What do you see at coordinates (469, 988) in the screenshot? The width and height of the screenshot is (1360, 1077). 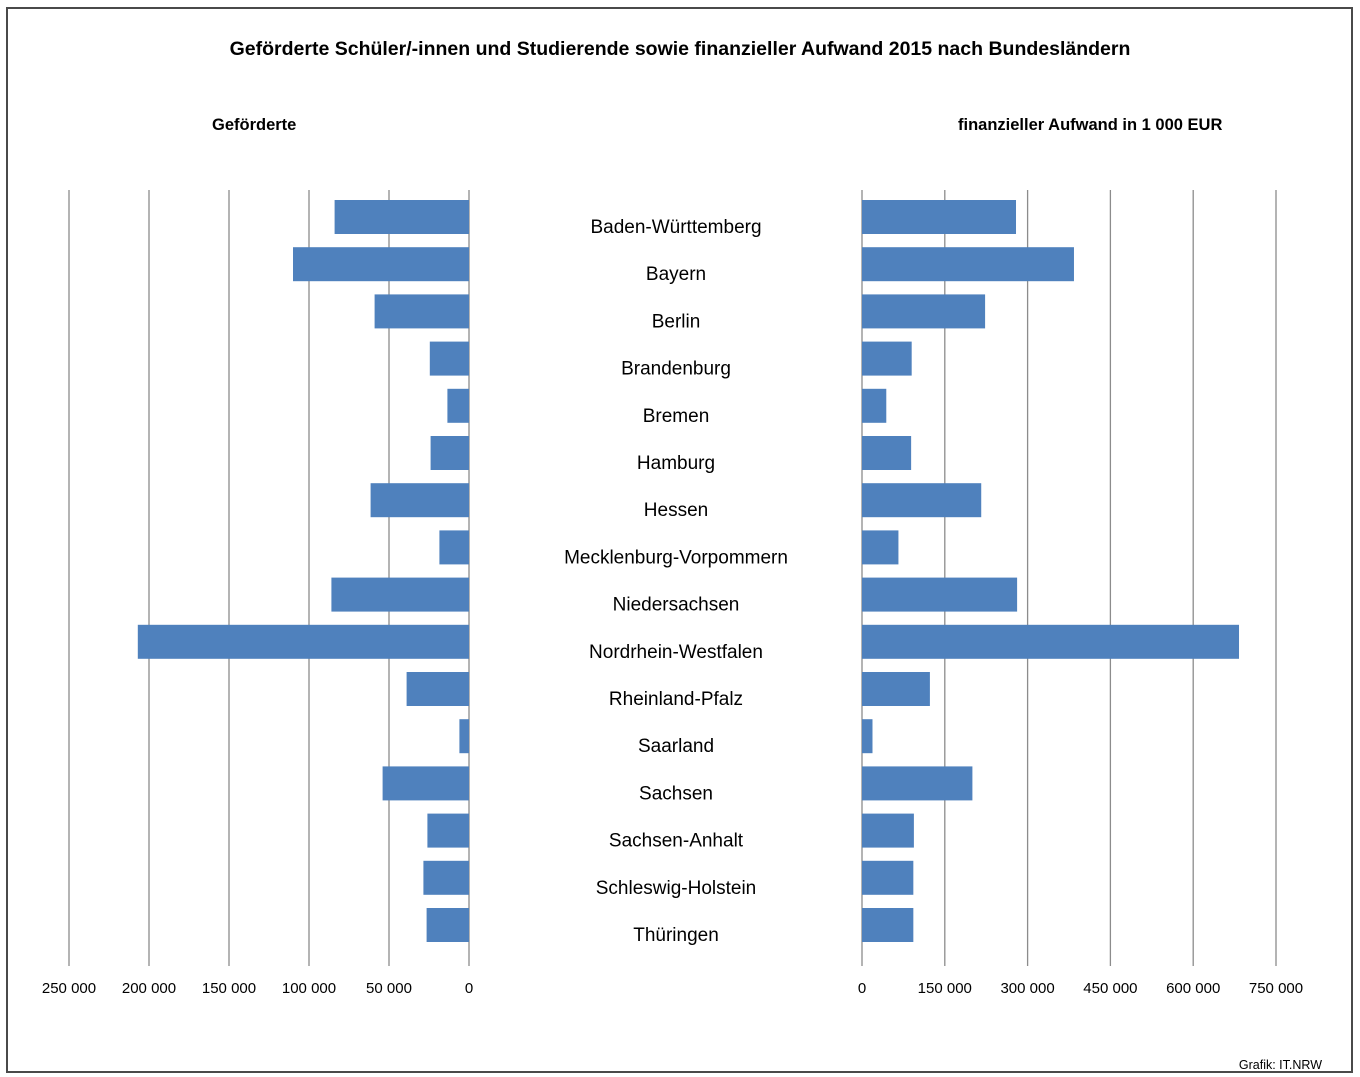 I see `left-tick-label: 0` at bounding box center [469, 988].